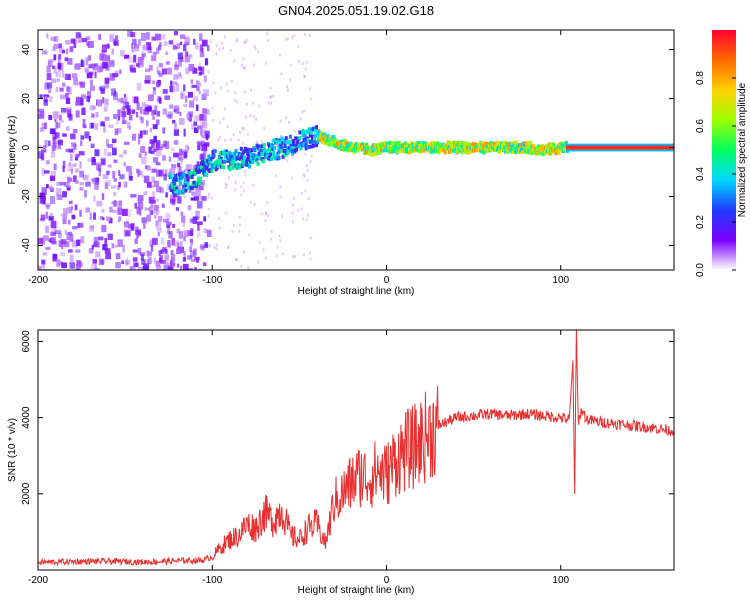  I want to click on y-tick-label: 0, so click(26, 147).